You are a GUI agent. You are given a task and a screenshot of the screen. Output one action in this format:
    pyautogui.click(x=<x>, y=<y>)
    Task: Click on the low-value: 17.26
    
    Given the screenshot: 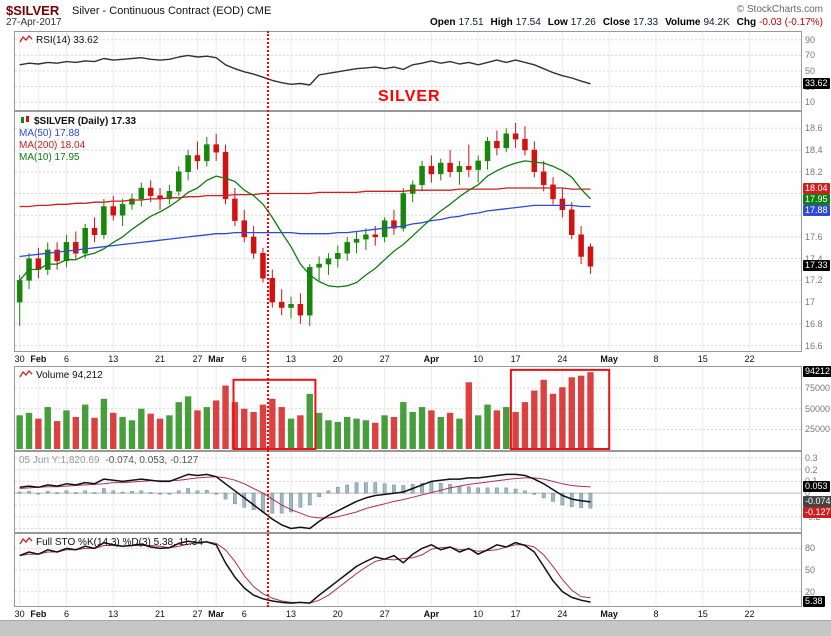 What is the action you would take?
    pyautogui.click(x=583, y=22)
    